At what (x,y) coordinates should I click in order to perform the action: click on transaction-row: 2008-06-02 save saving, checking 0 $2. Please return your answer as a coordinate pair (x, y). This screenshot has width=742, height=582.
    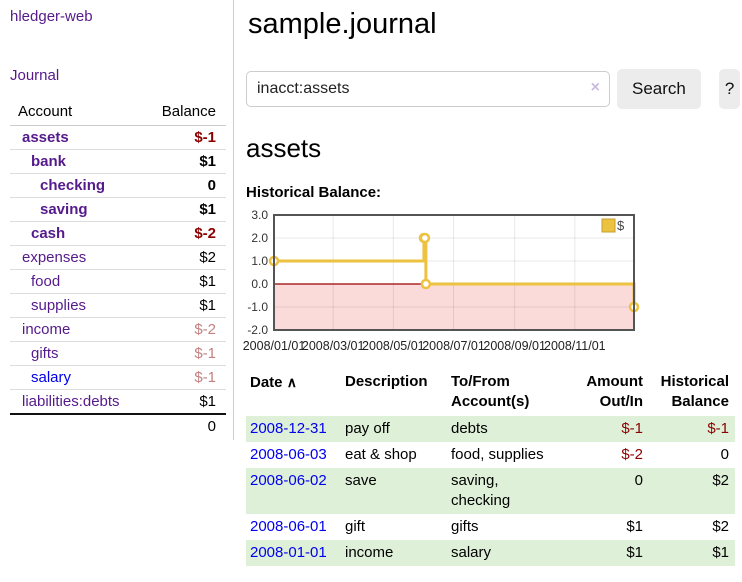
    Looking at the image, I should click on (490, 491).